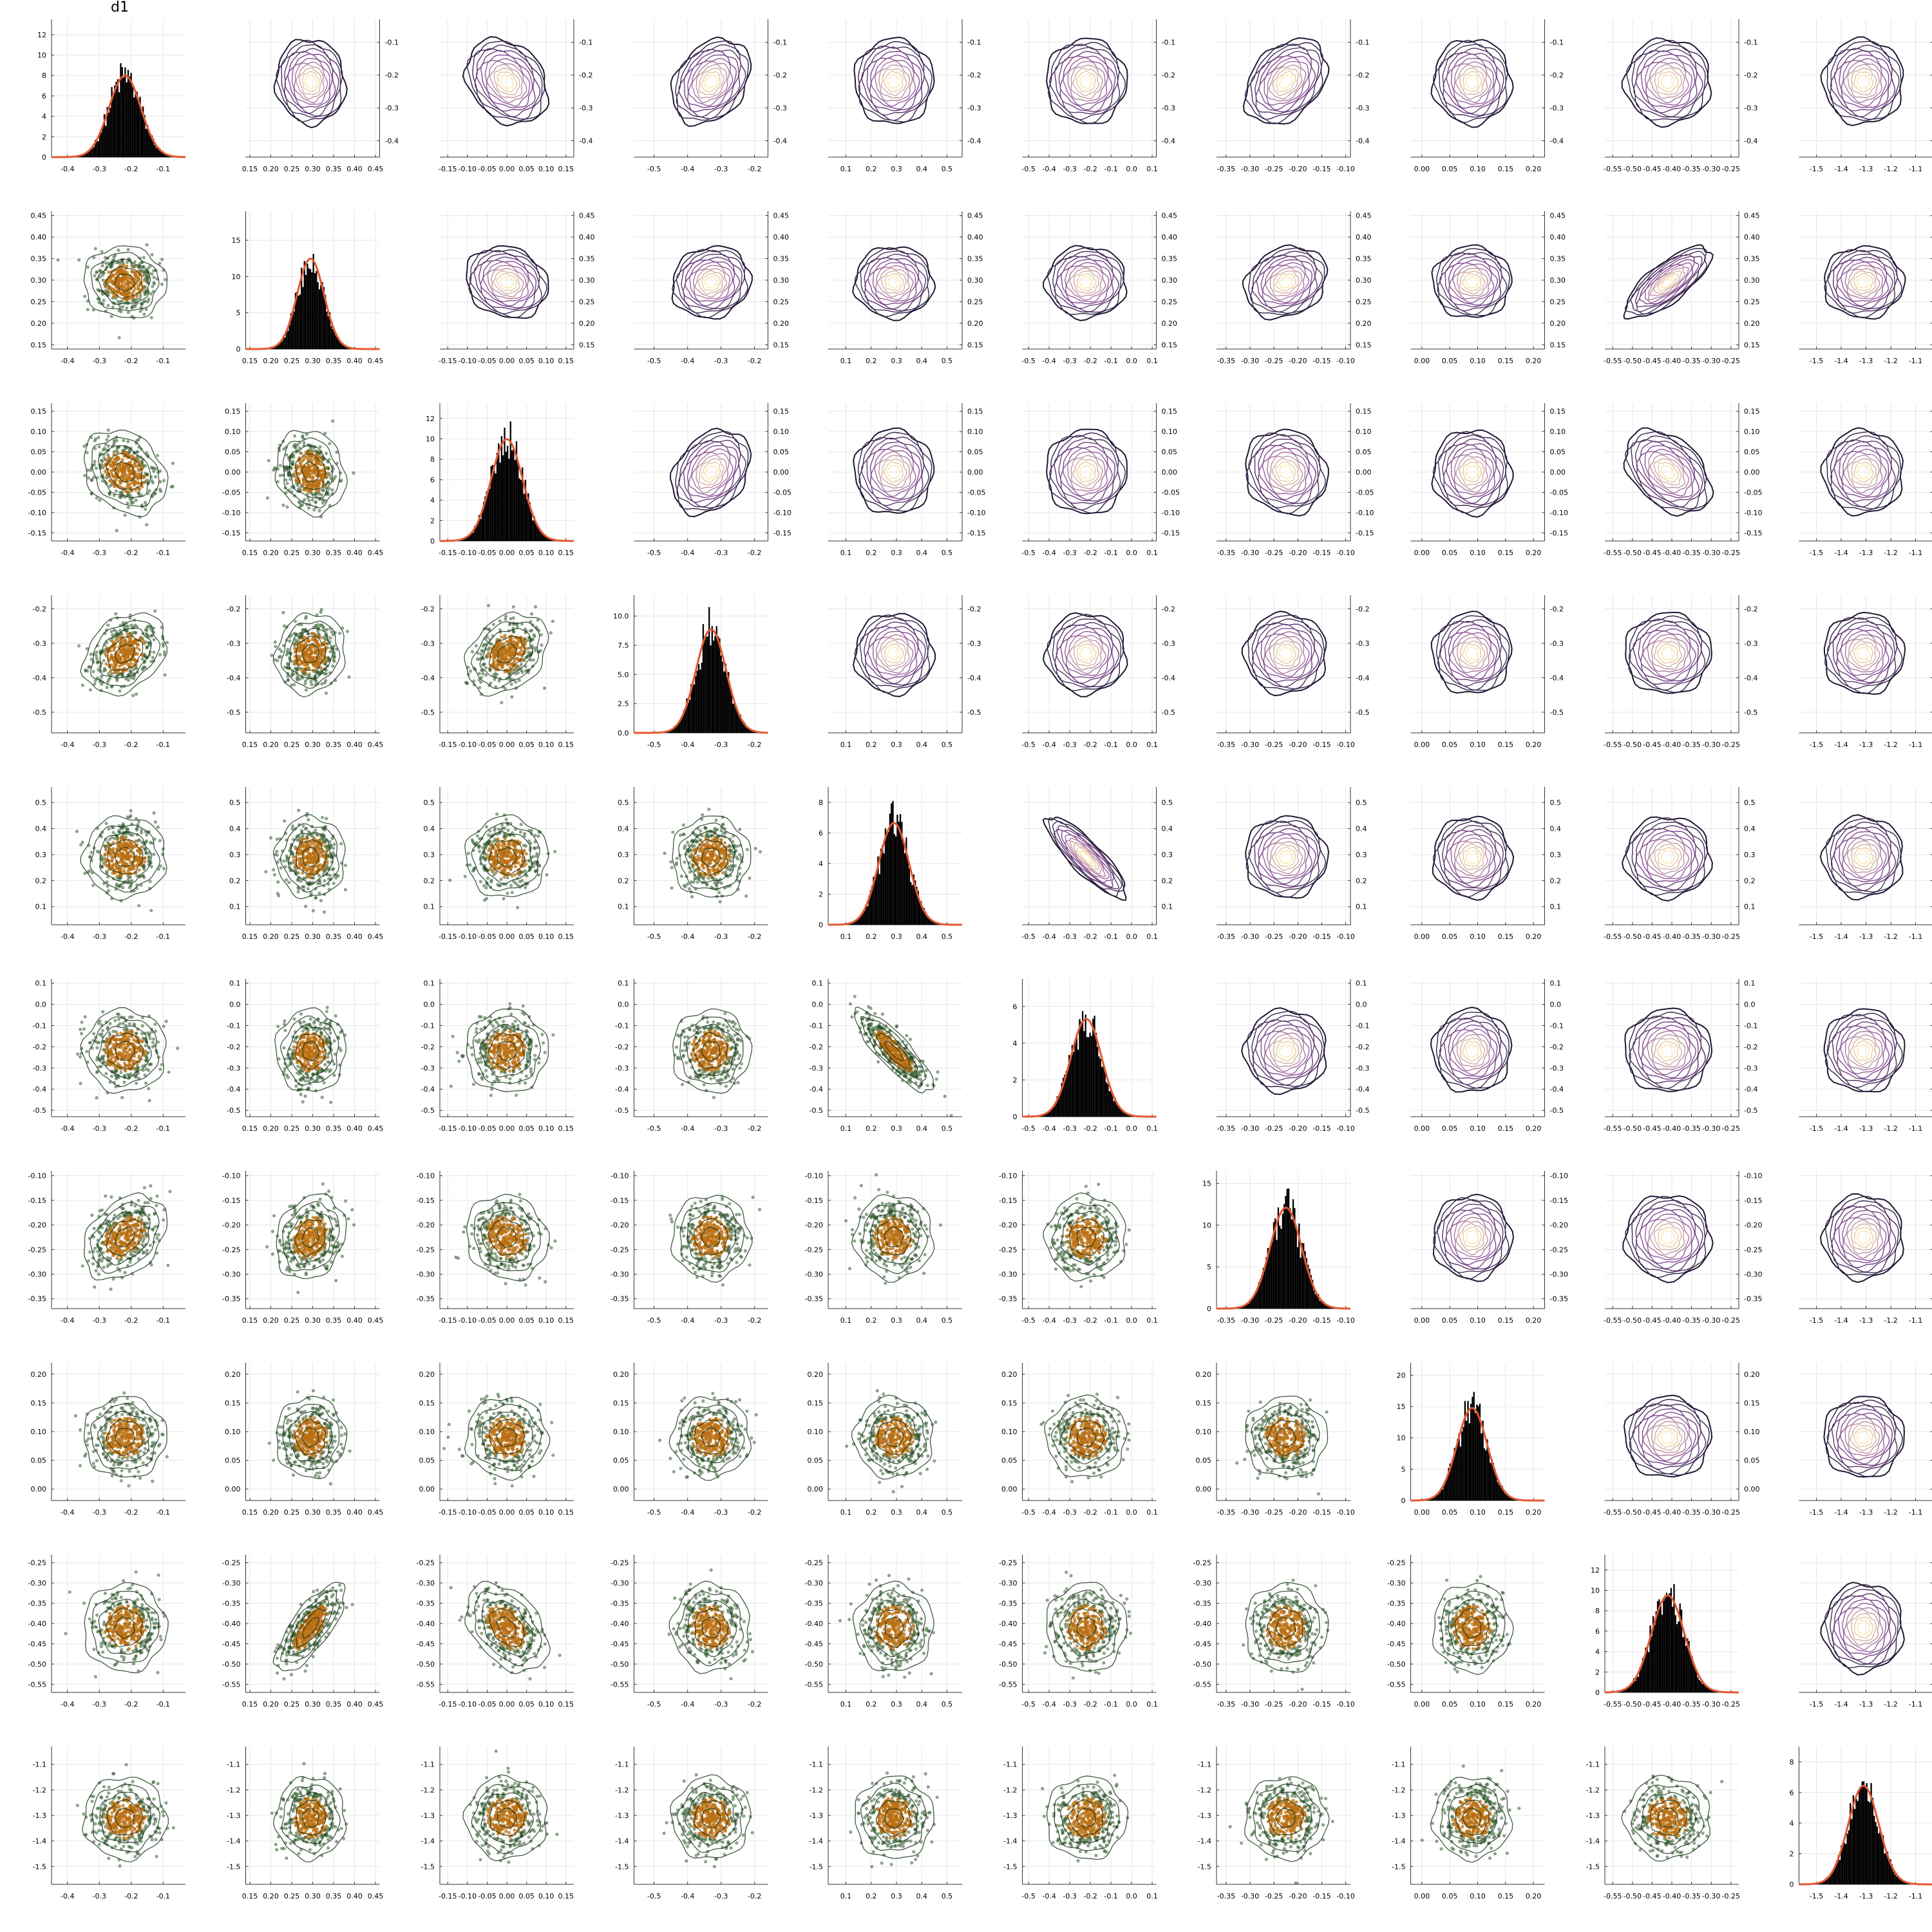 Image resolution: width=1932 pixels, height=1932 pixels. Describe the element at coordinates (163, 553) in the screenshot. I see `x-tick-label: -0.1` at that location.